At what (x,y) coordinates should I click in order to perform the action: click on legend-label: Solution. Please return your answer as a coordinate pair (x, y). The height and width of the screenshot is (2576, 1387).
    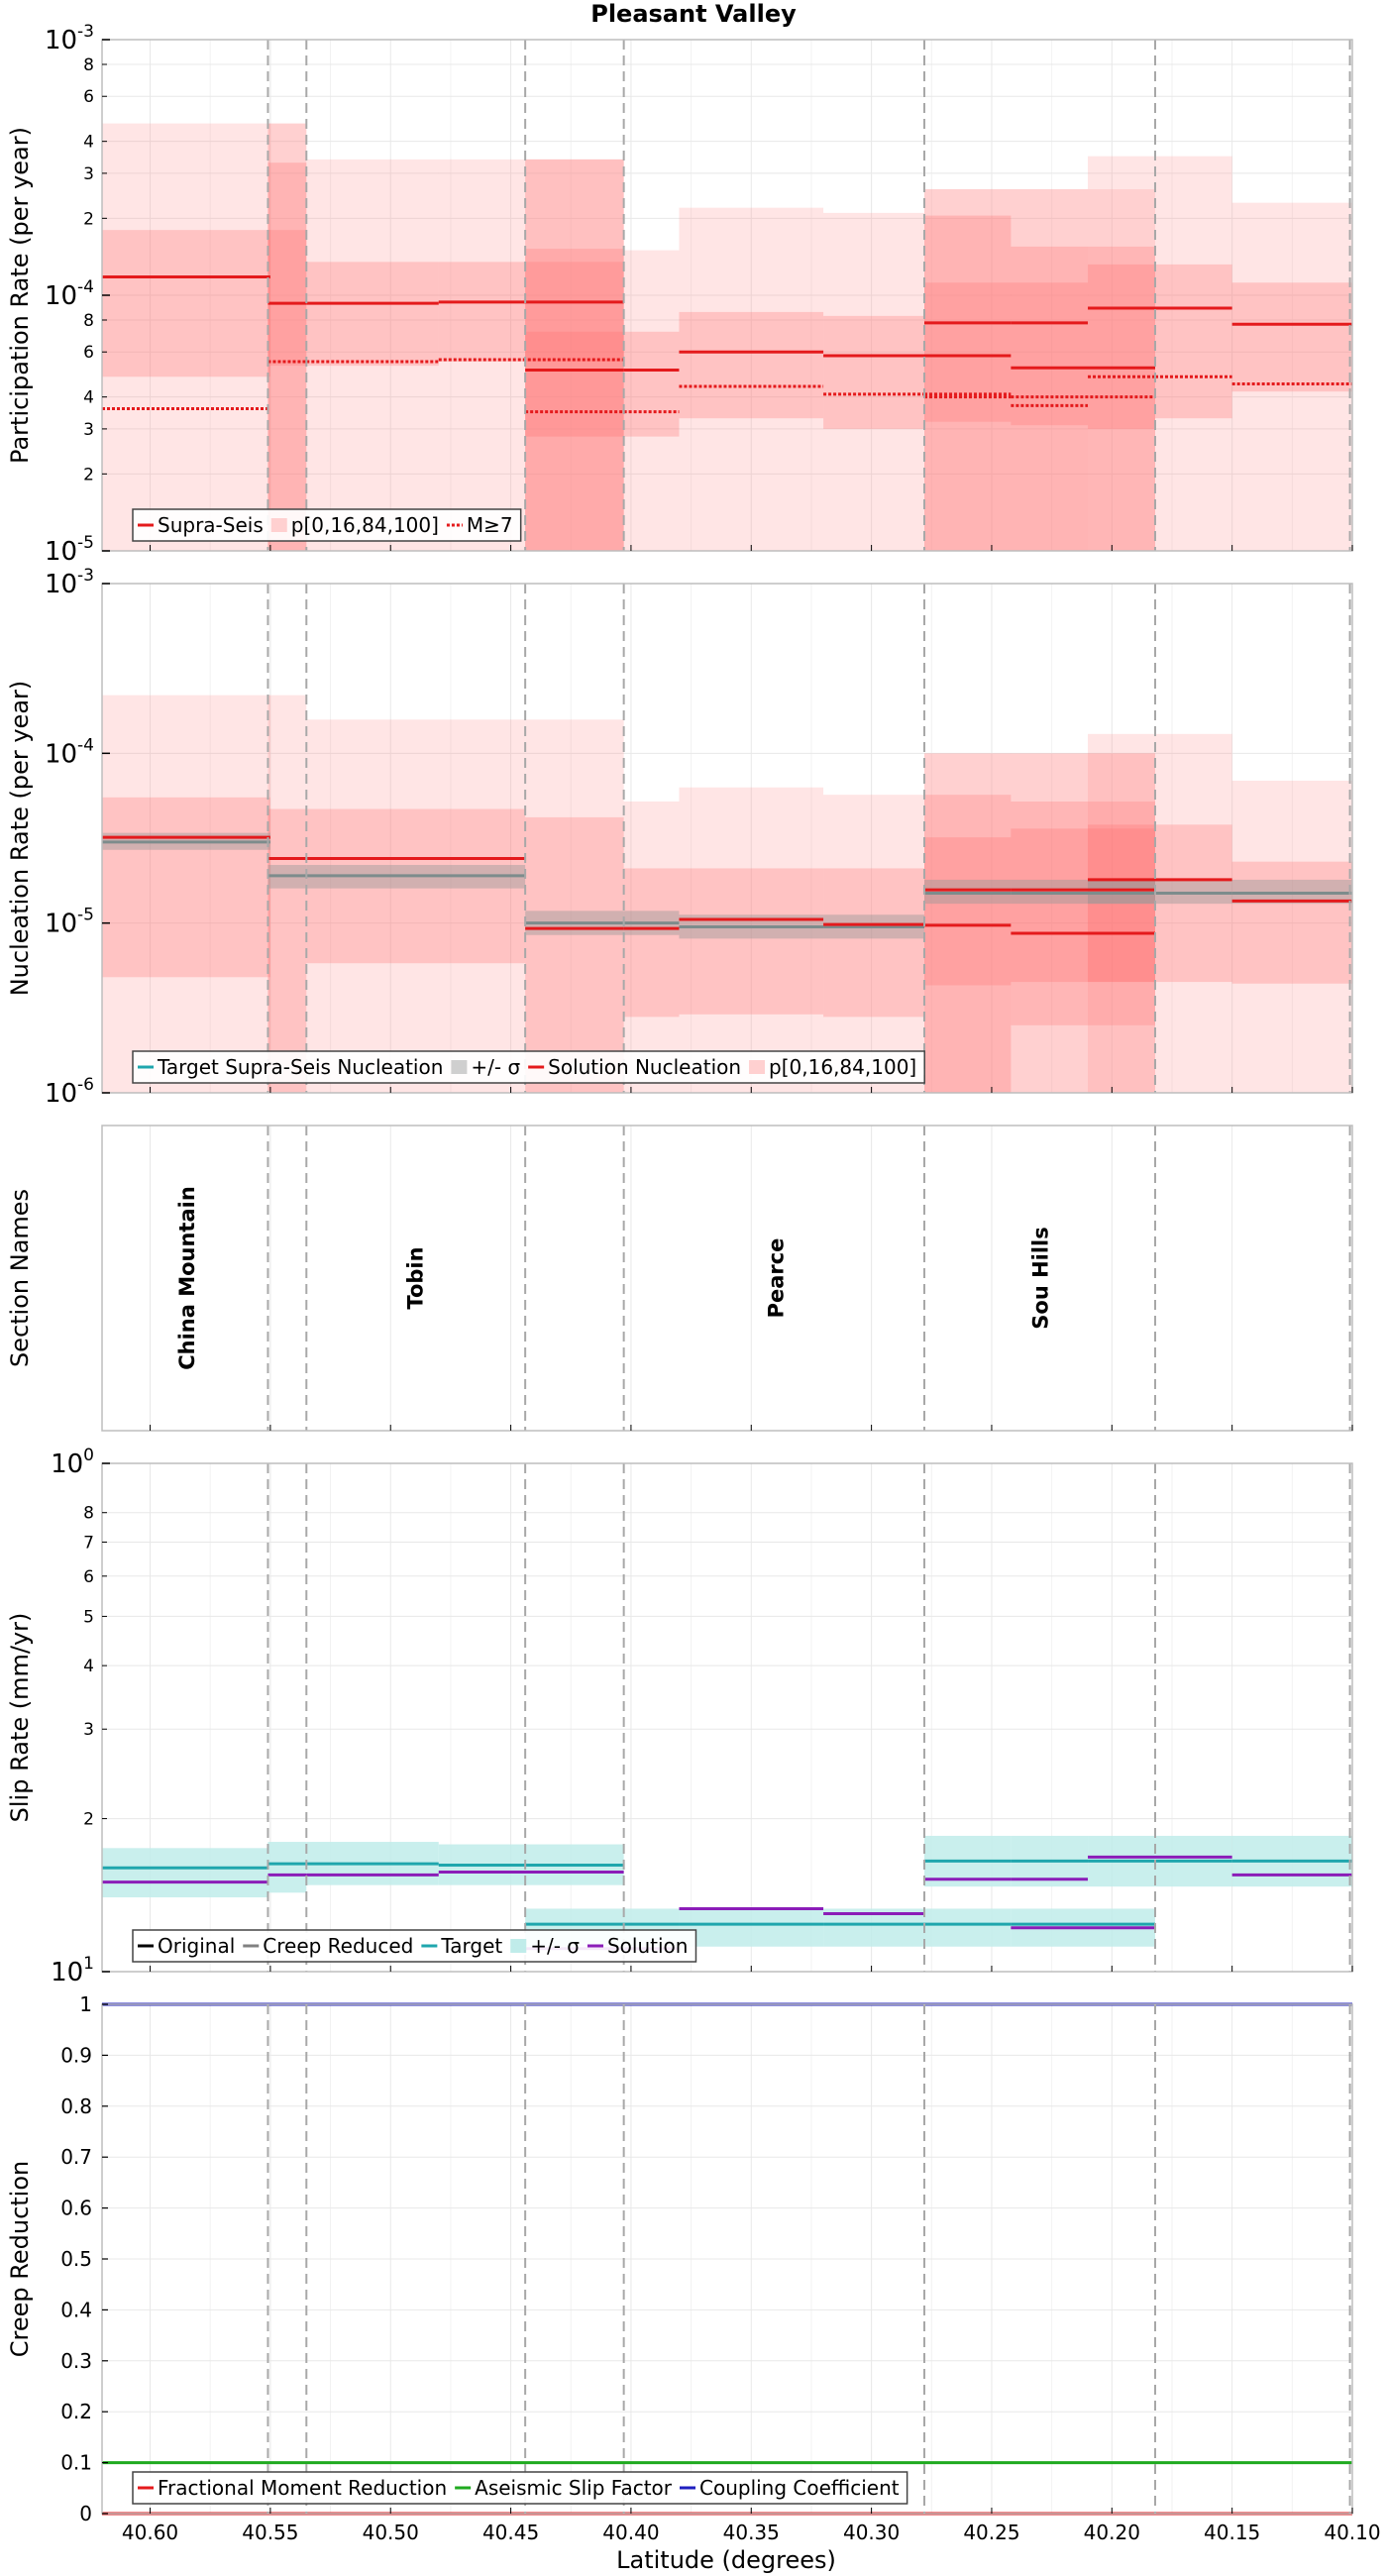
    Looking at the image, I should click on (647, 1946).